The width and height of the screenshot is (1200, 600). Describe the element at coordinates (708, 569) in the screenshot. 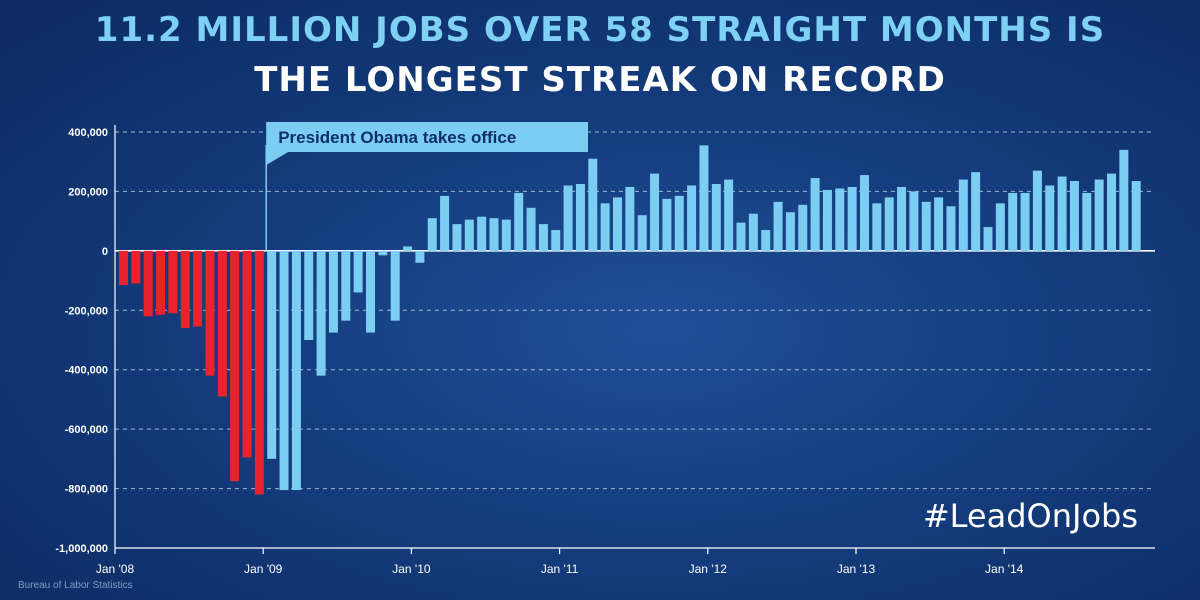

I see `x-tick-label: Jan '12` at that location.